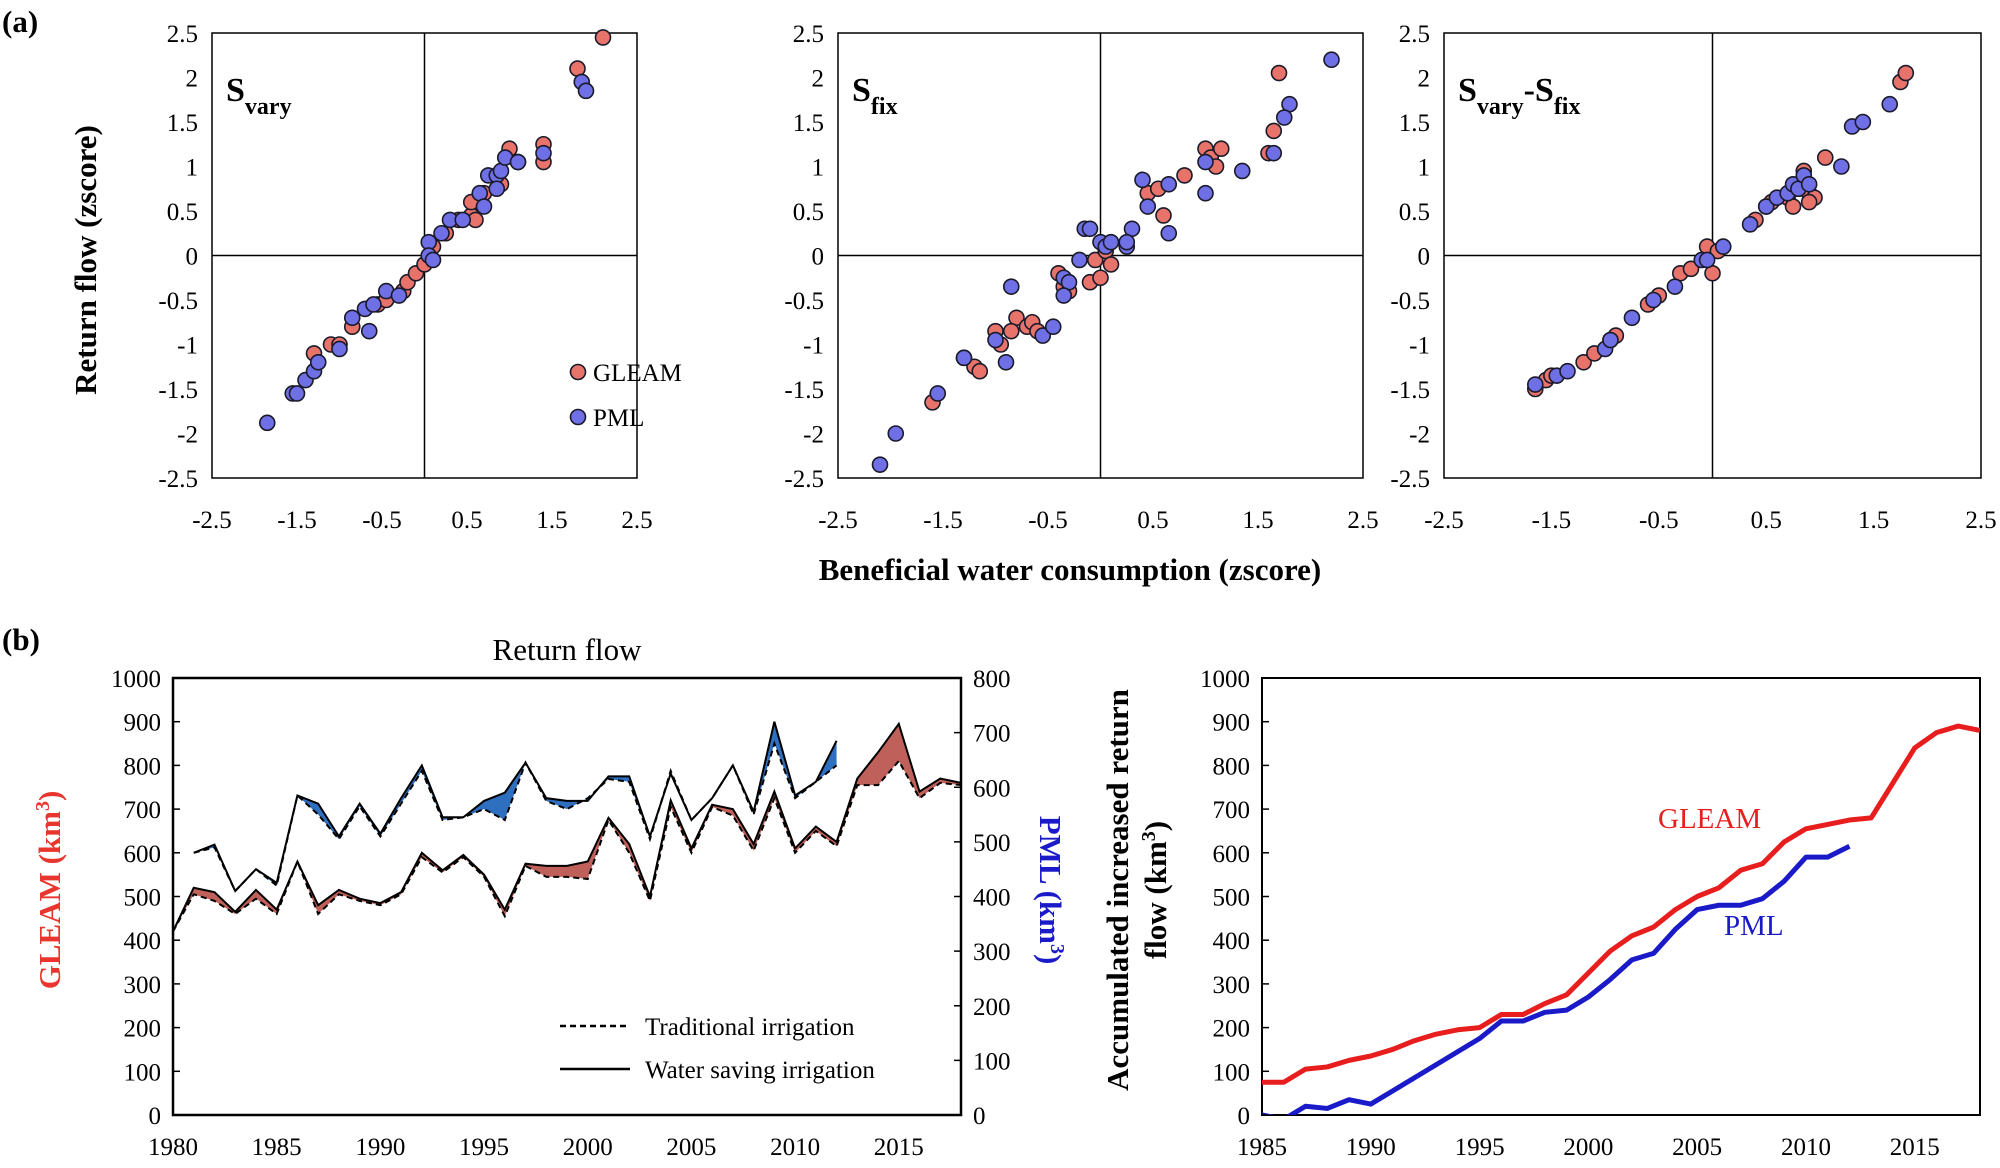  I want to click on y-tick-label-right: 100, so click(992, 1061).